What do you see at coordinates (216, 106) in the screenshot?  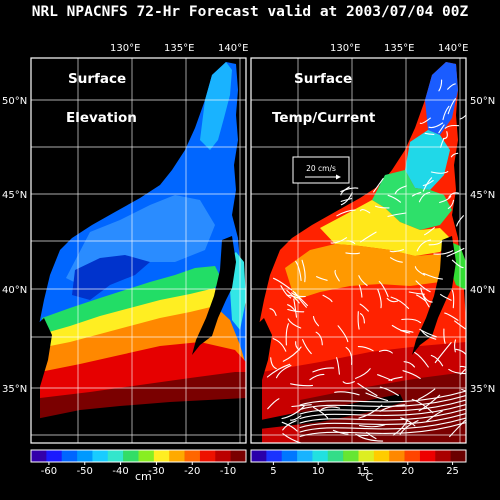 I see `elevation-north-highs` at bounding box center [216, 106].